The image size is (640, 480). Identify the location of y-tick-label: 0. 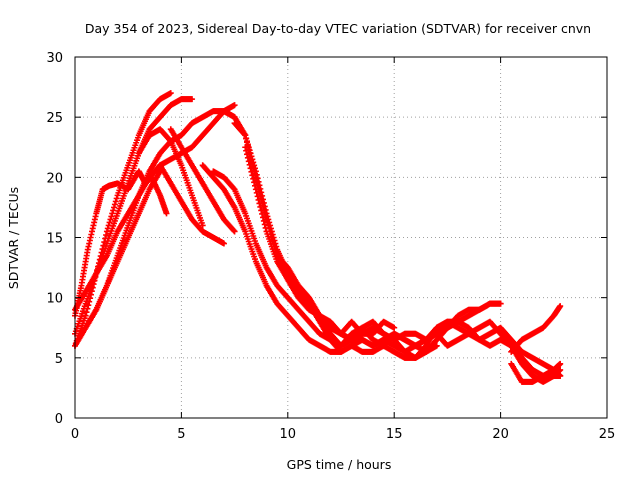
(59, 419).